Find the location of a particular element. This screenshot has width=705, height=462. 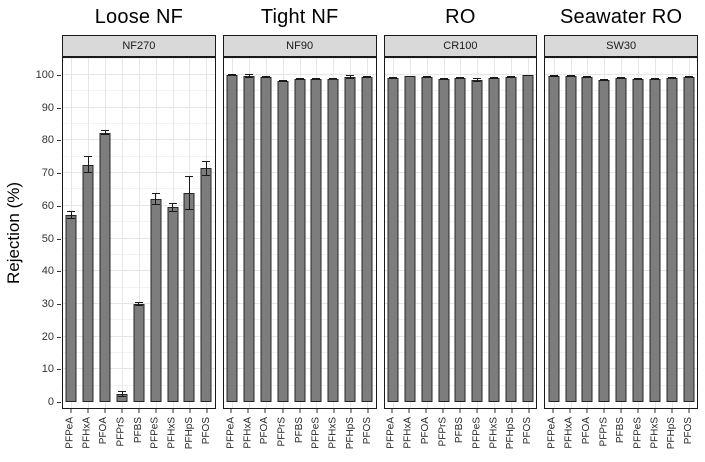

bar-pfoa is located at coordinates (266, 239).